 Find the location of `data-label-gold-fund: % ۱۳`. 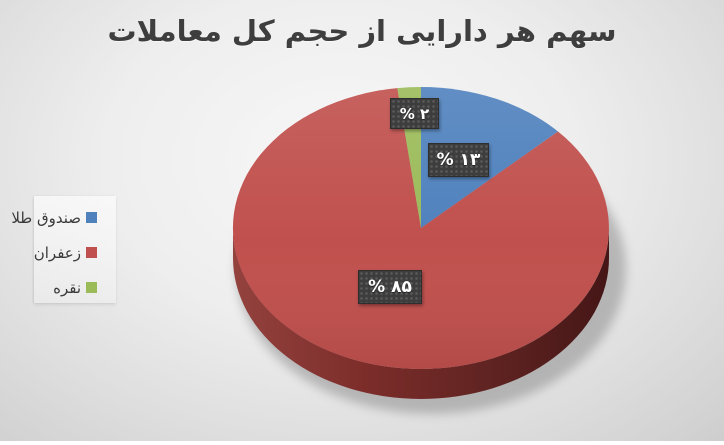

data-label-gold-fund: % ۱۳ is located at coordinates (458, 160).